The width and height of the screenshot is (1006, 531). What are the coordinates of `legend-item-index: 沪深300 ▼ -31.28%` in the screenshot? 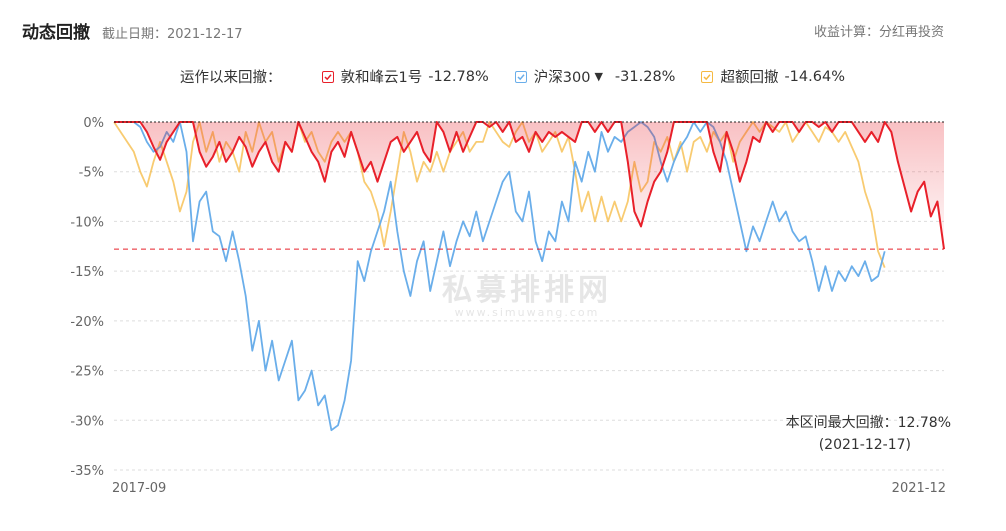 It's located at (595, 76).